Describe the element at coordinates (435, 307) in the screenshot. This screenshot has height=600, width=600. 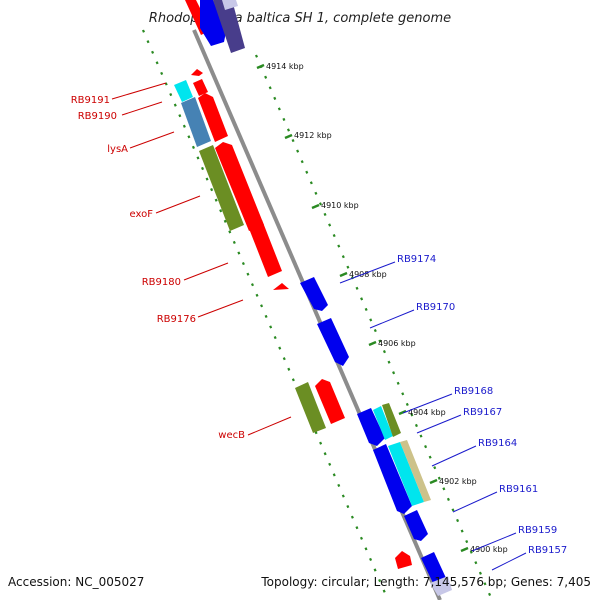
I see `gene-label-rb9170: RB9170` at that location.